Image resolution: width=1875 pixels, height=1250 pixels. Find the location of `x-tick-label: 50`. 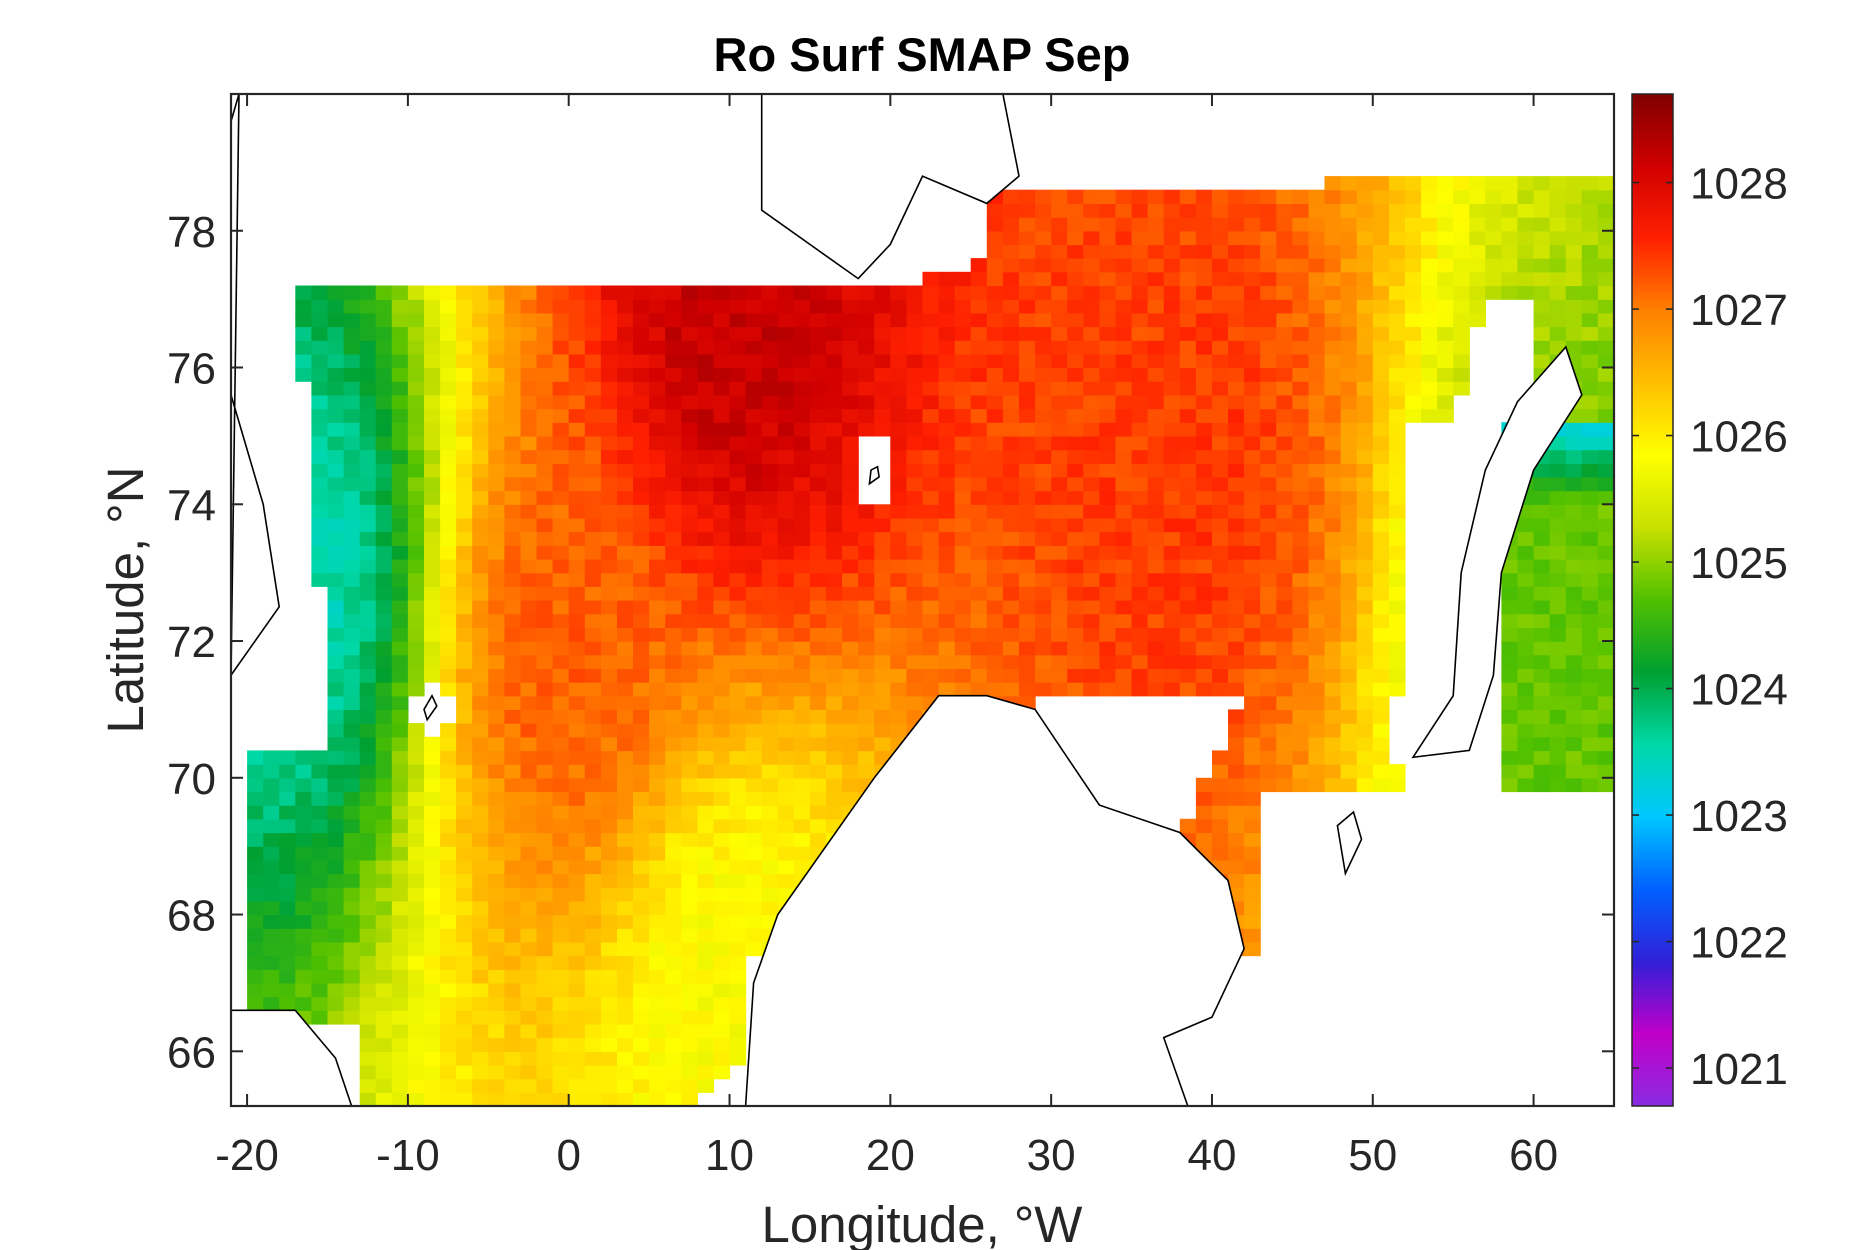

x-tick-label: 50 is located at coordinates (1372, 1155).